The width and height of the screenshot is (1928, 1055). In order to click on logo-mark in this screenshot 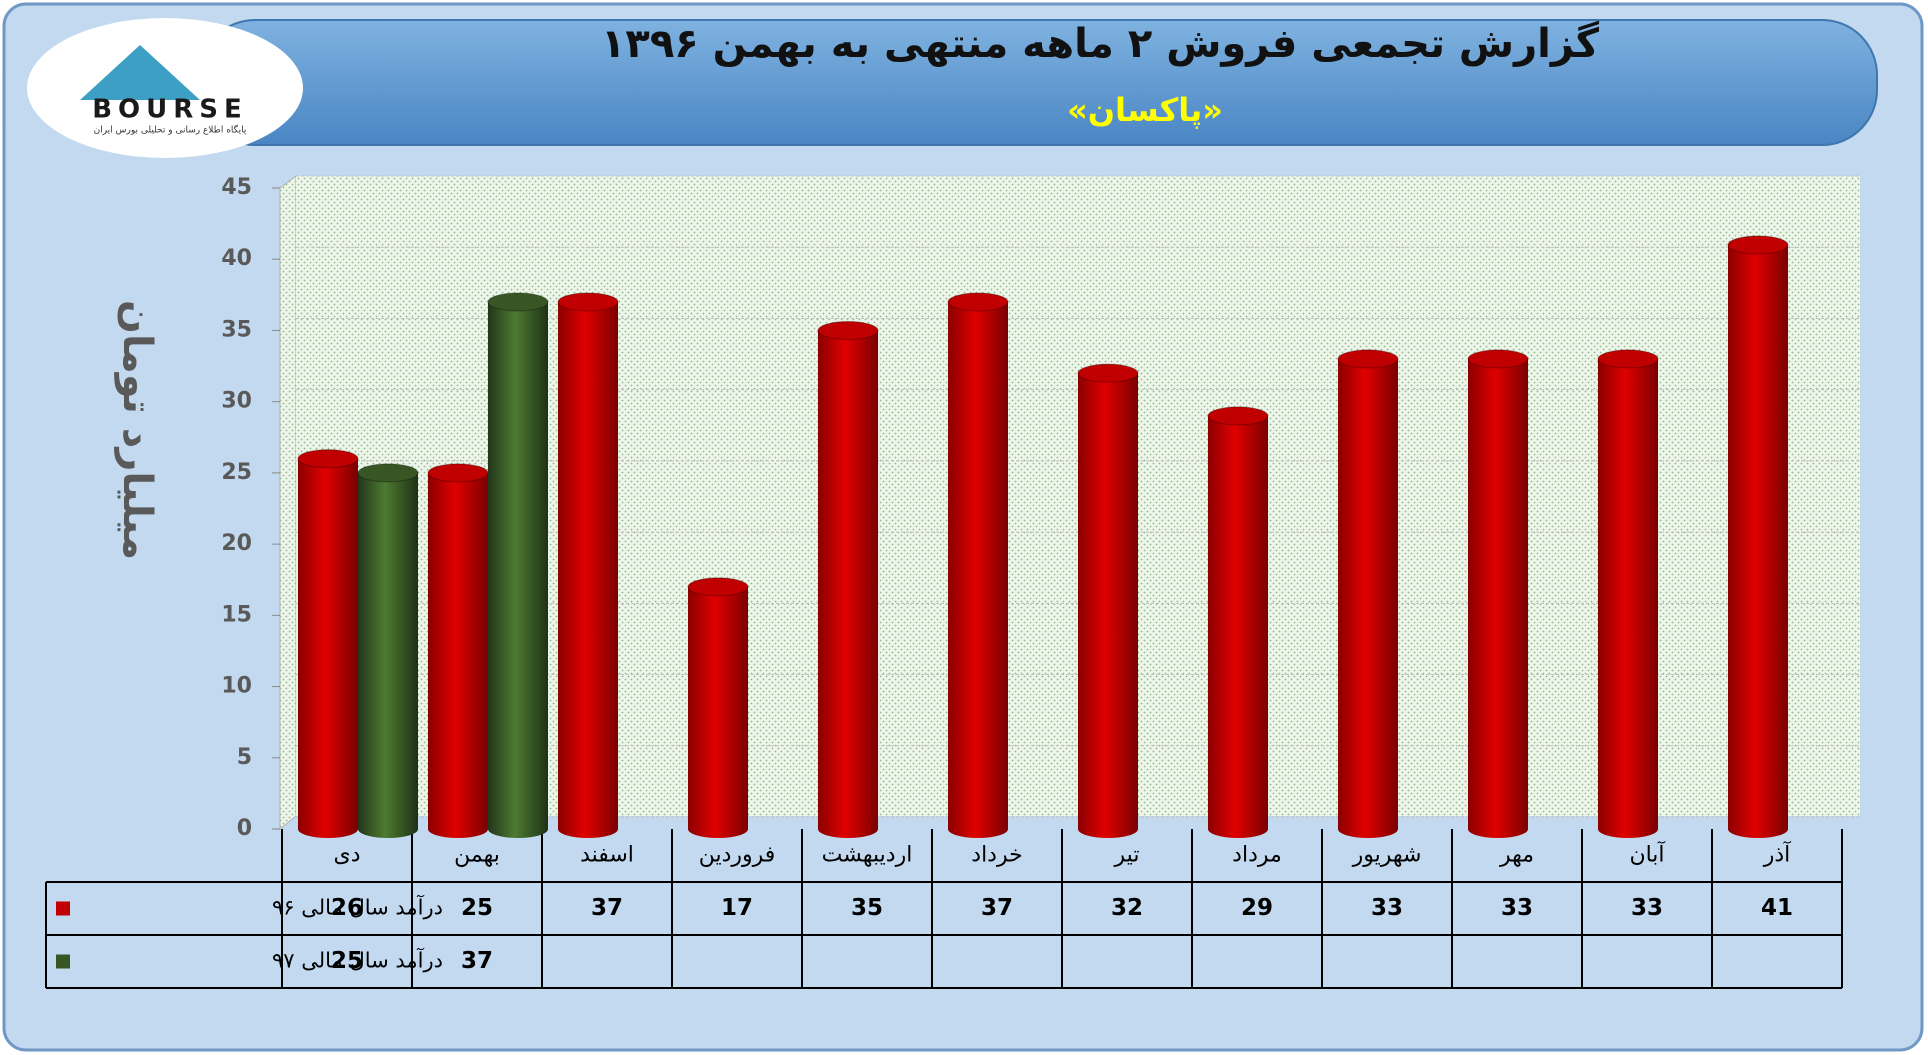, I will do `click(140, 72)`.